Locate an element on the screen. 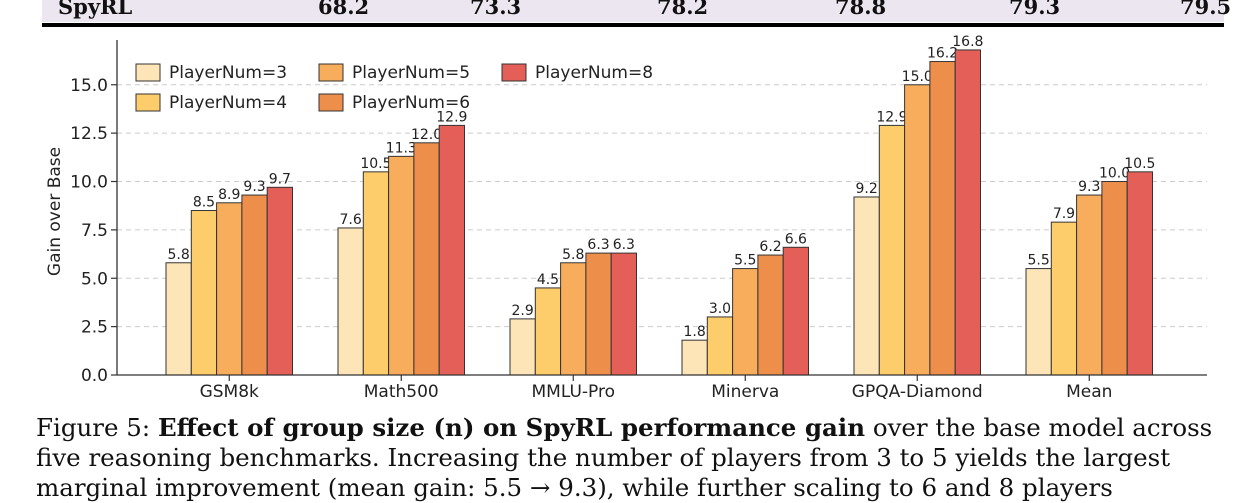 The width and height of the screenshot is (1260, 503). y-tick-label: 15.0 is located at coordinates (89, 86).